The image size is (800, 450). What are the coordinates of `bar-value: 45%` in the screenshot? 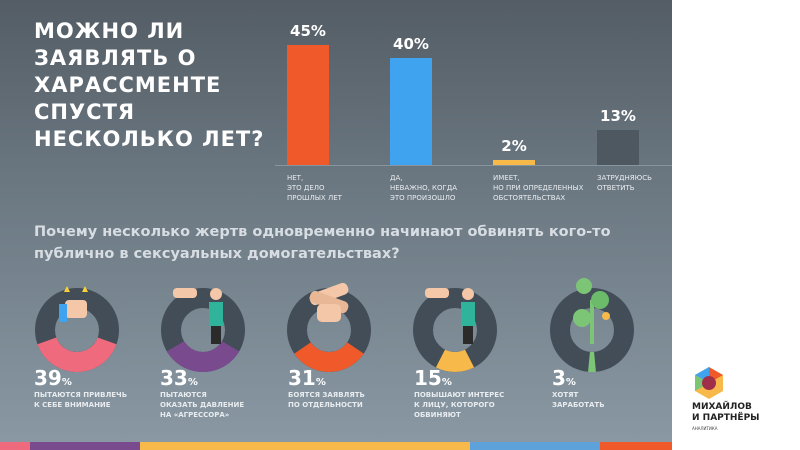 It's located at (308, 31).